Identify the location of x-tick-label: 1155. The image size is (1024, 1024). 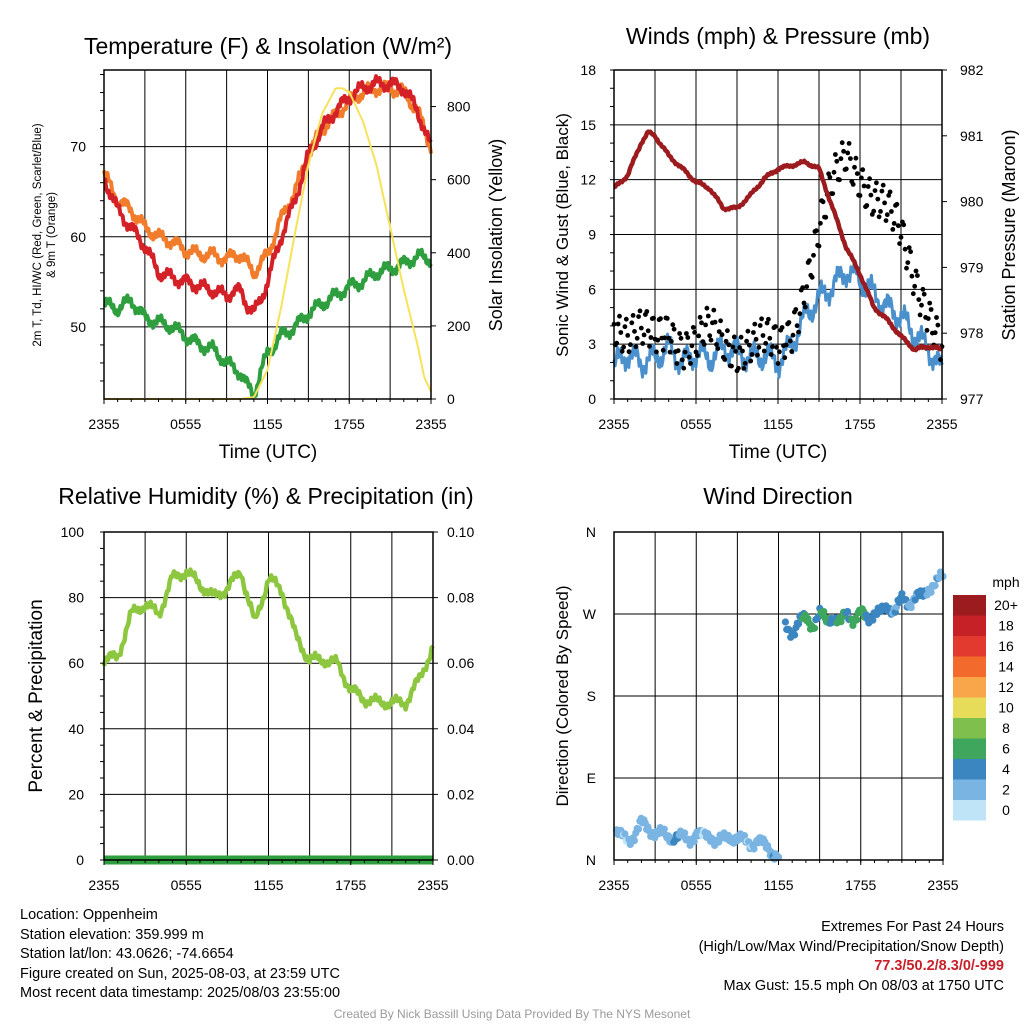
(268, 885).